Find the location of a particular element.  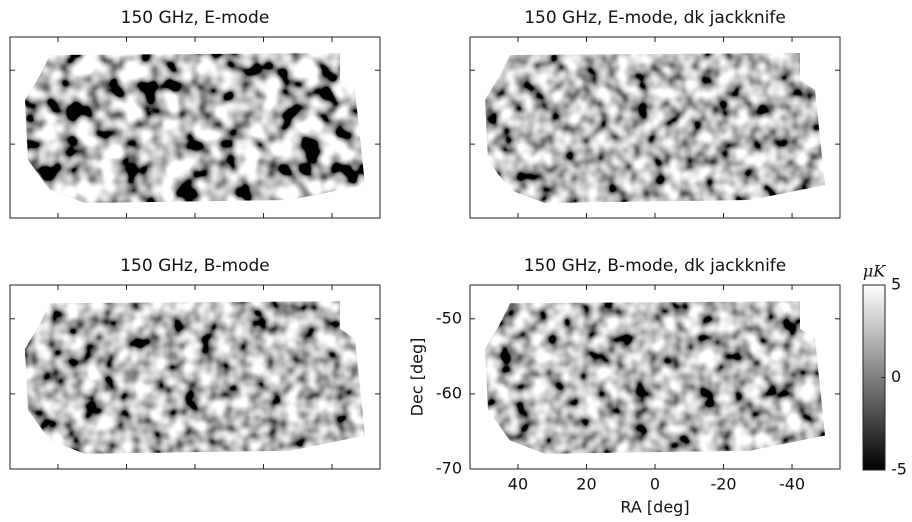

panel-title: 150 GHz, B-mode is located at coordinates (195, 266).